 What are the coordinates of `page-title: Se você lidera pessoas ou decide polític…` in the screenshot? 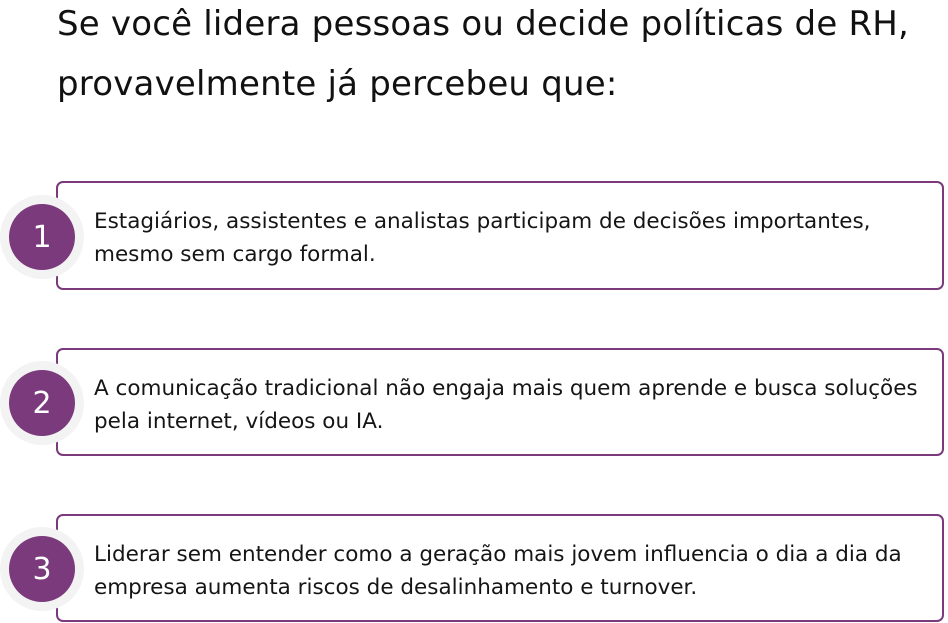 It's located at (483, 54).